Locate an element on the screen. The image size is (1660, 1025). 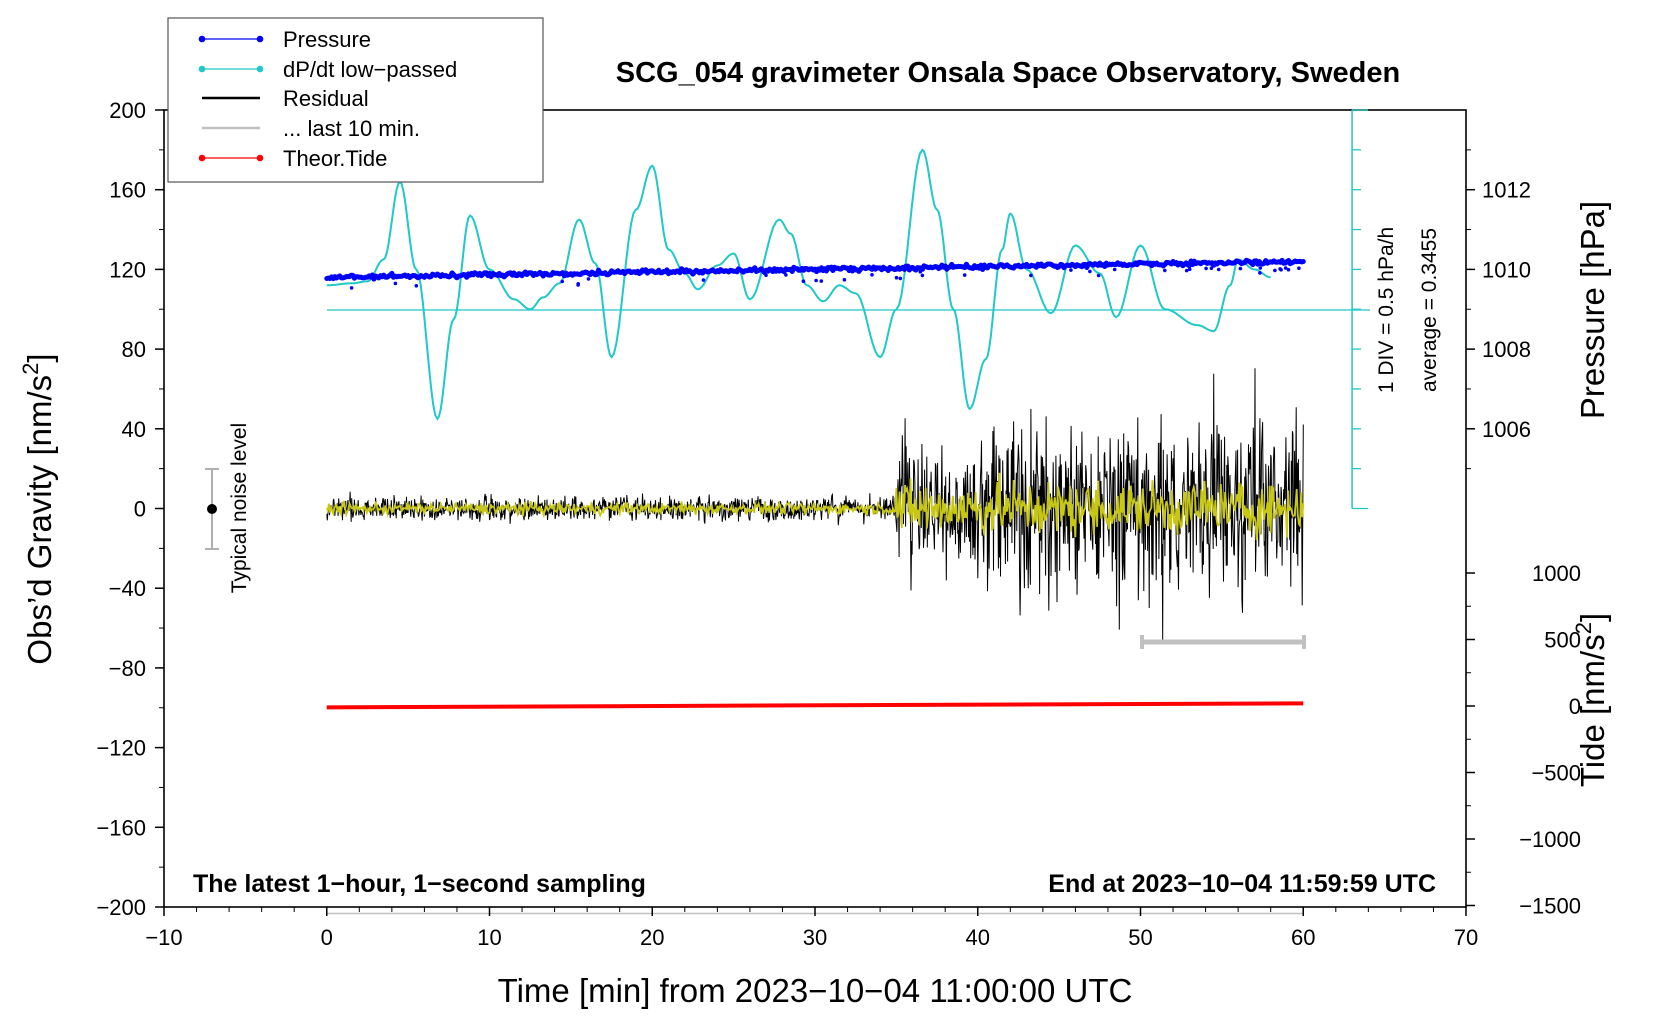
y-tick-label: −200 is located at coordinates (121, 907).